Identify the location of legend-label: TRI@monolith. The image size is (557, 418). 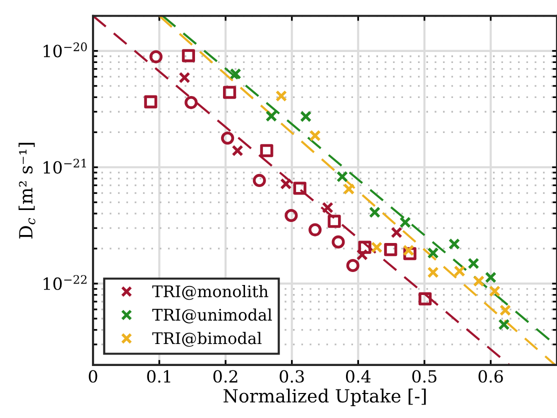
(210, 292).